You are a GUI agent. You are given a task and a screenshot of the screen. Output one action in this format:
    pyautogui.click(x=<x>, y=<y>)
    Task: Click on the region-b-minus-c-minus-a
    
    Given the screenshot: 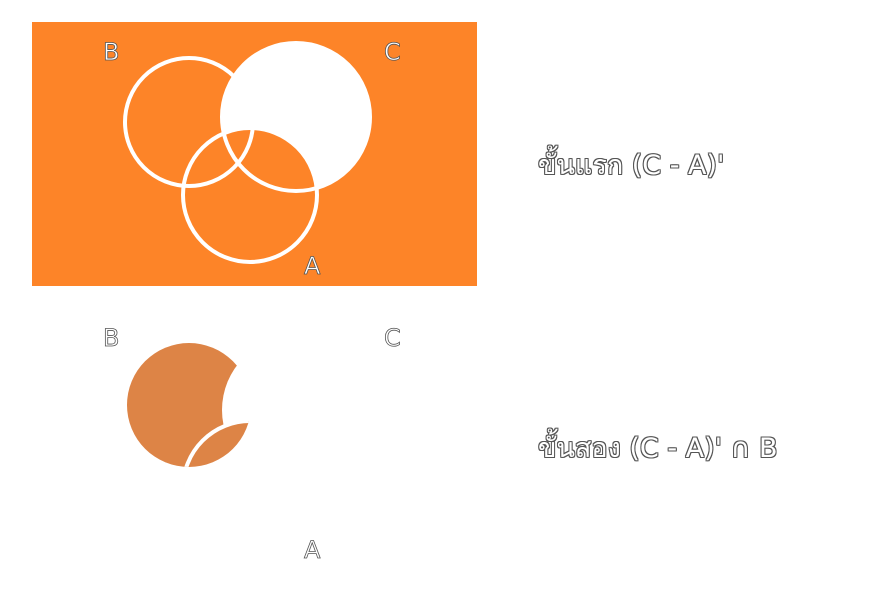 What is the action you would take?
    pyautogui.click(x=189, y=405)
    